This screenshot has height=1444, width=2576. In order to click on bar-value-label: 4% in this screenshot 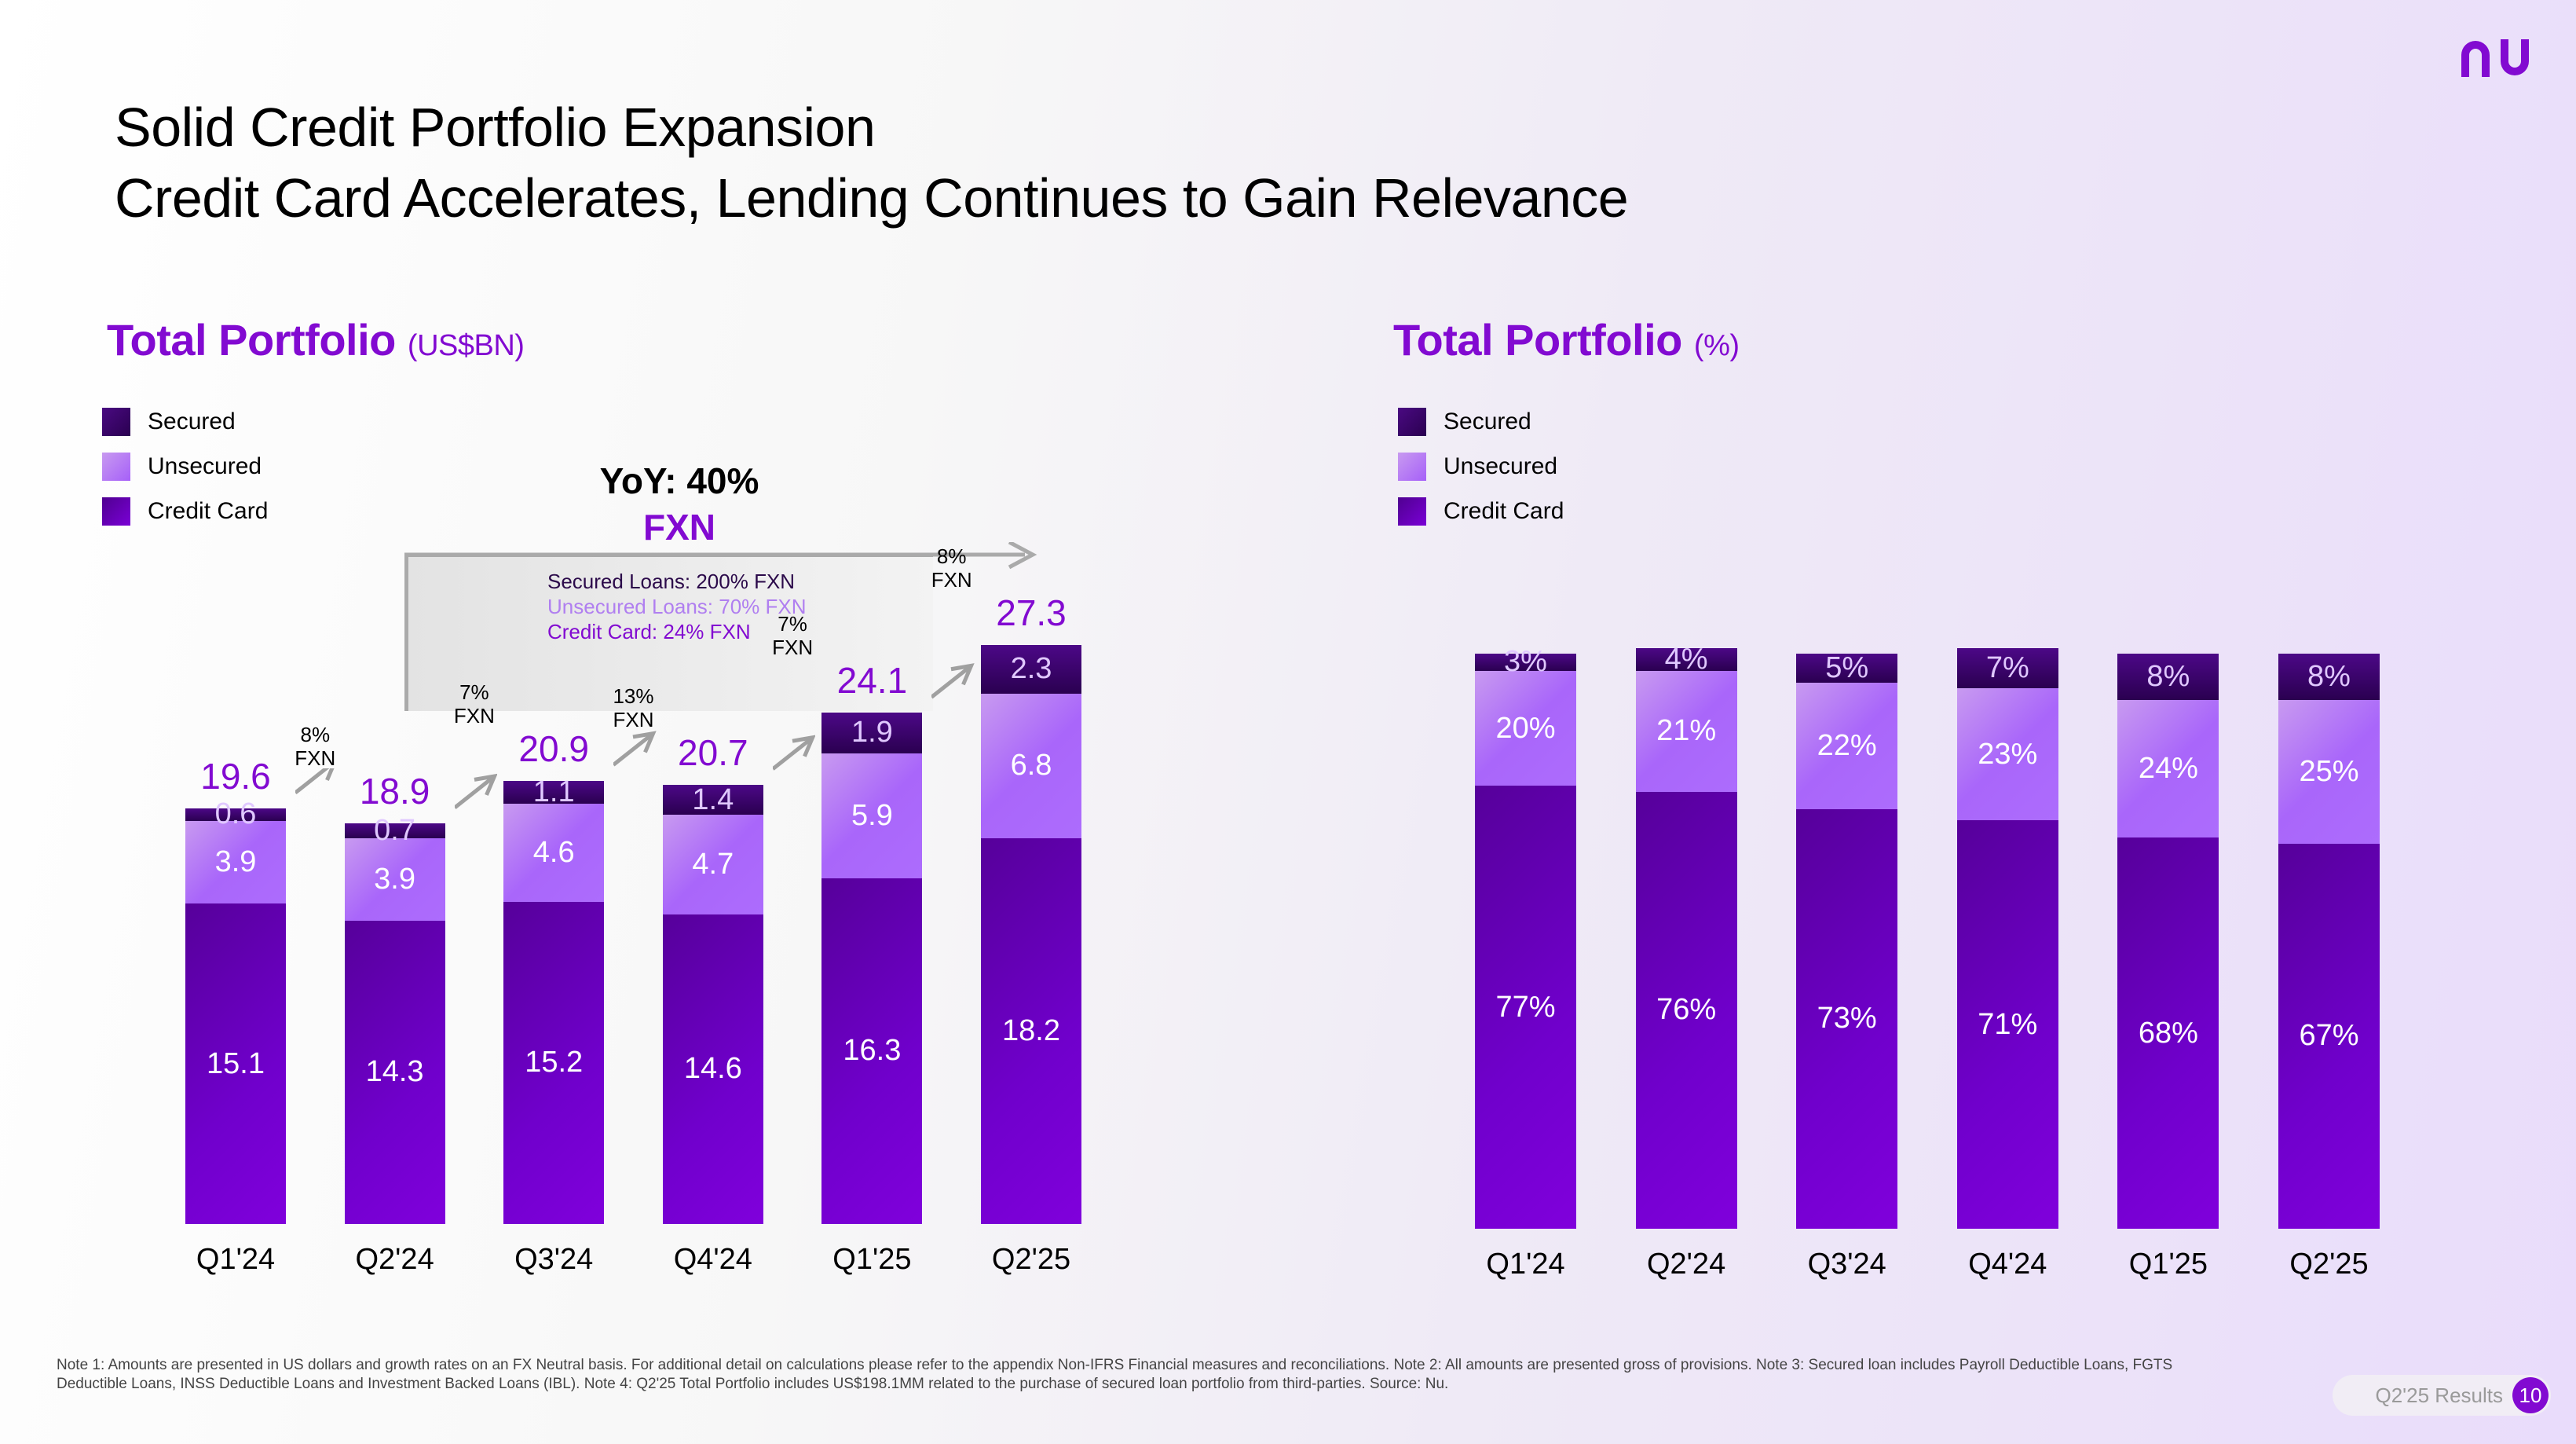, I will do `click(1686, 659)`.